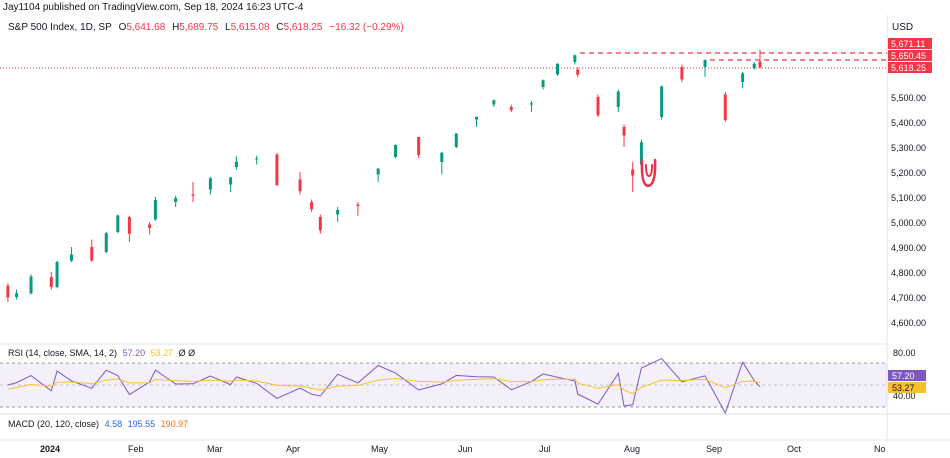  I want to click on low-label: L, so click(228, 27).